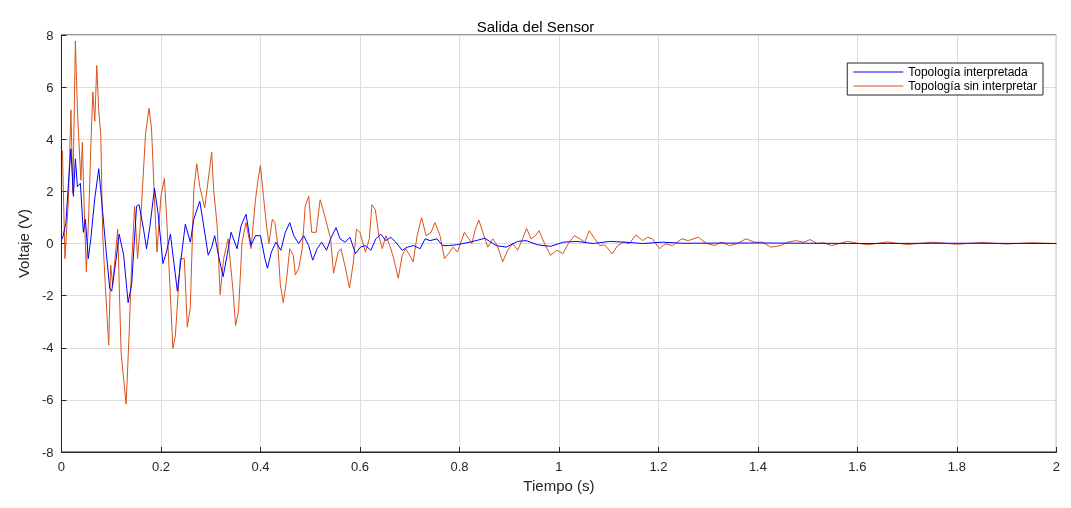  I want to click on x-tick-label: 0, so click(61, 466).